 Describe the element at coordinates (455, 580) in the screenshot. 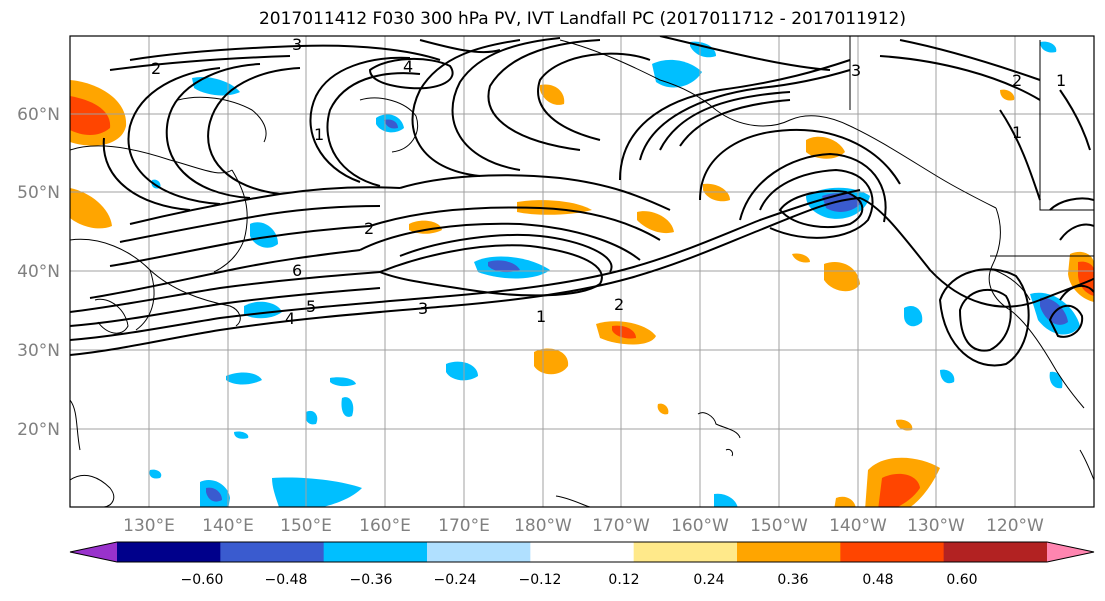

I see `colorbar-tick-label: −0.24` at that location.